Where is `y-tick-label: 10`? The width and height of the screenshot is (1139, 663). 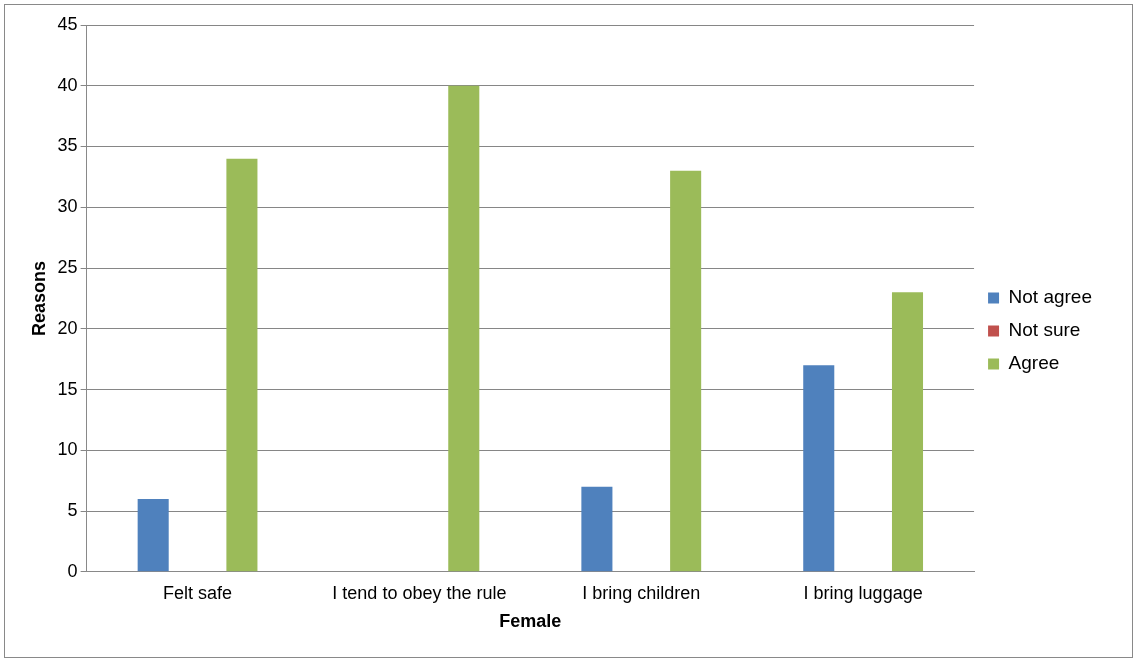 y-tick-label: 10 is located at coordinates (67, 449).